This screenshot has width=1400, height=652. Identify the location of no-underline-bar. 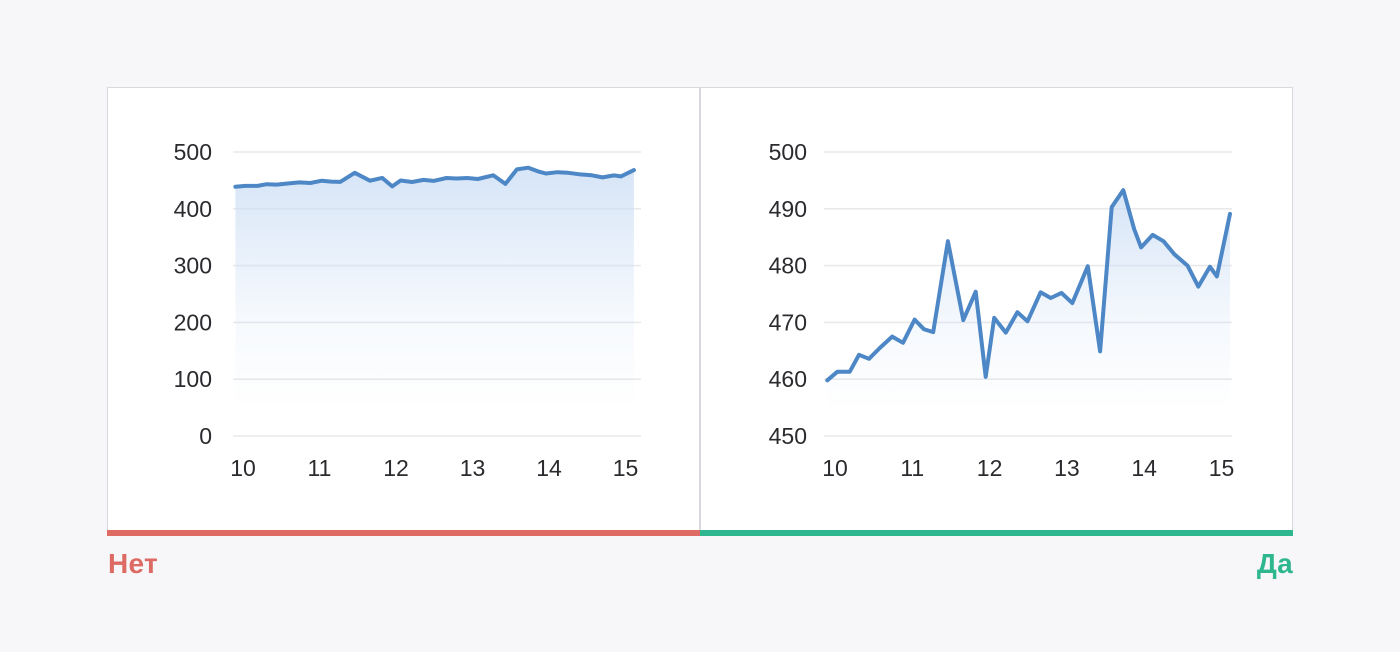
(403, 533).